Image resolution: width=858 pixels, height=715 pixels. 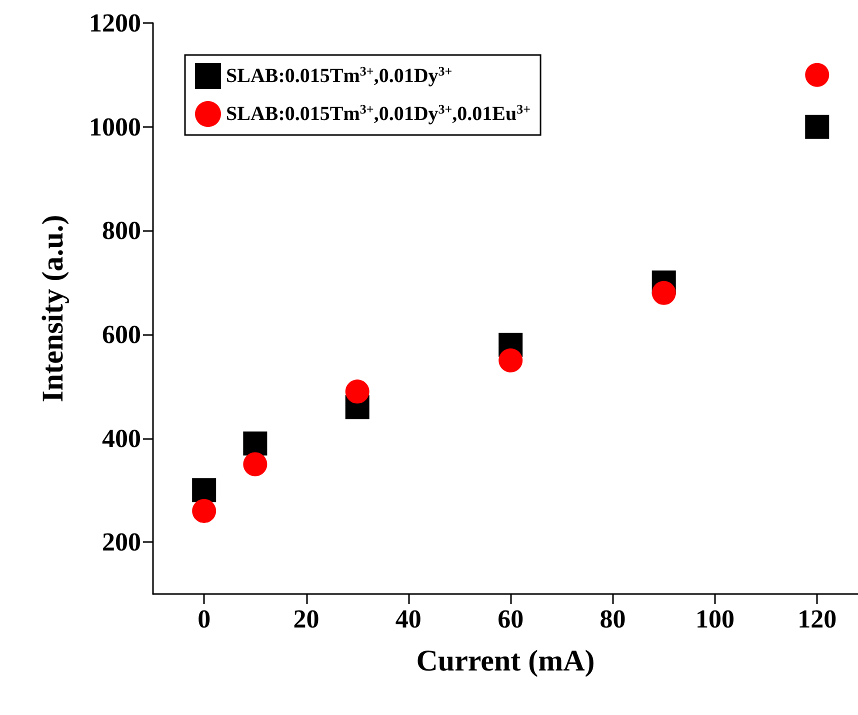 I want to click on x-tick-label: 80, so click(x=613, y=619).